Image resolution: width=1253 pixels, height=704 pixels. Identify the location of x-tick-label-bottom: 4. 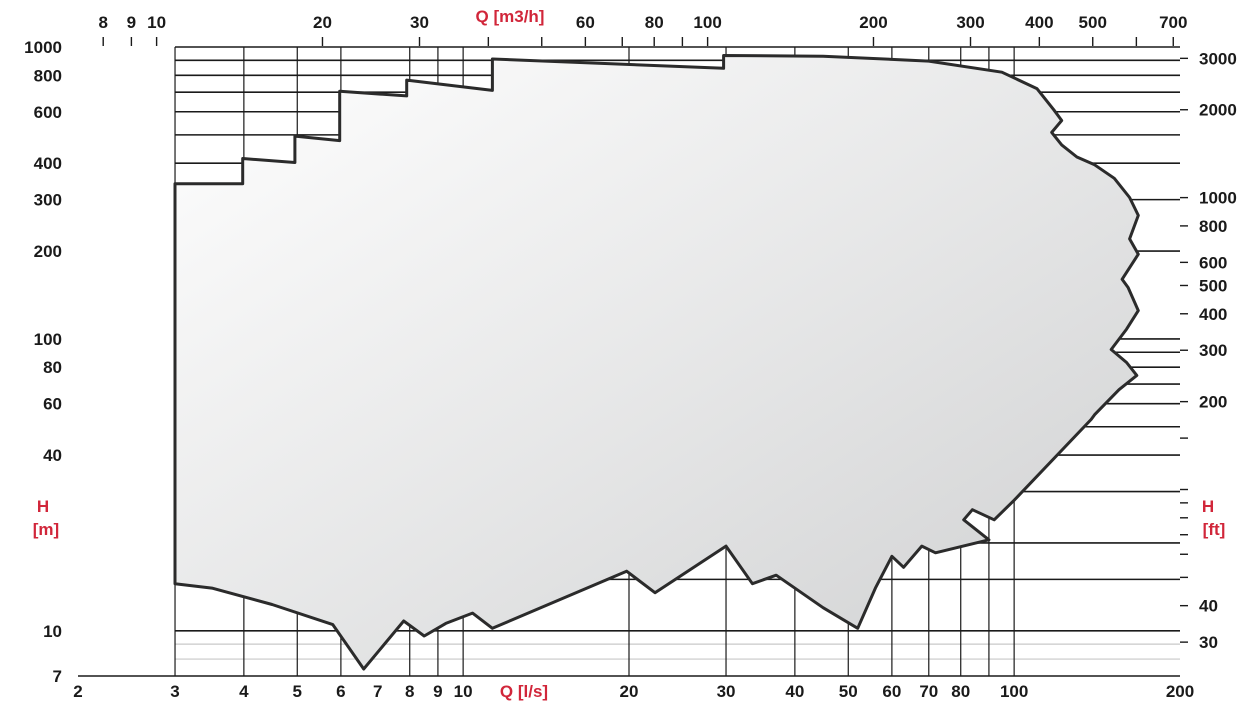
(244, 691).